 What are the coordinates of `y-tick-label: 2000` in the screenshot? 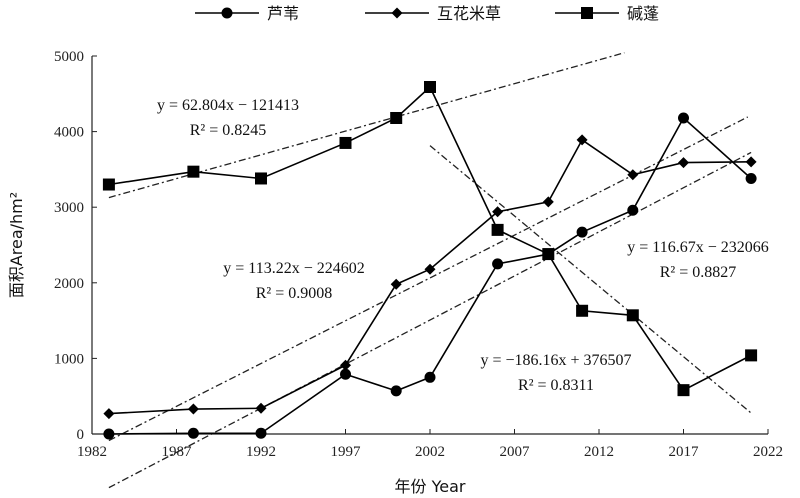 It's located at (69, 284).